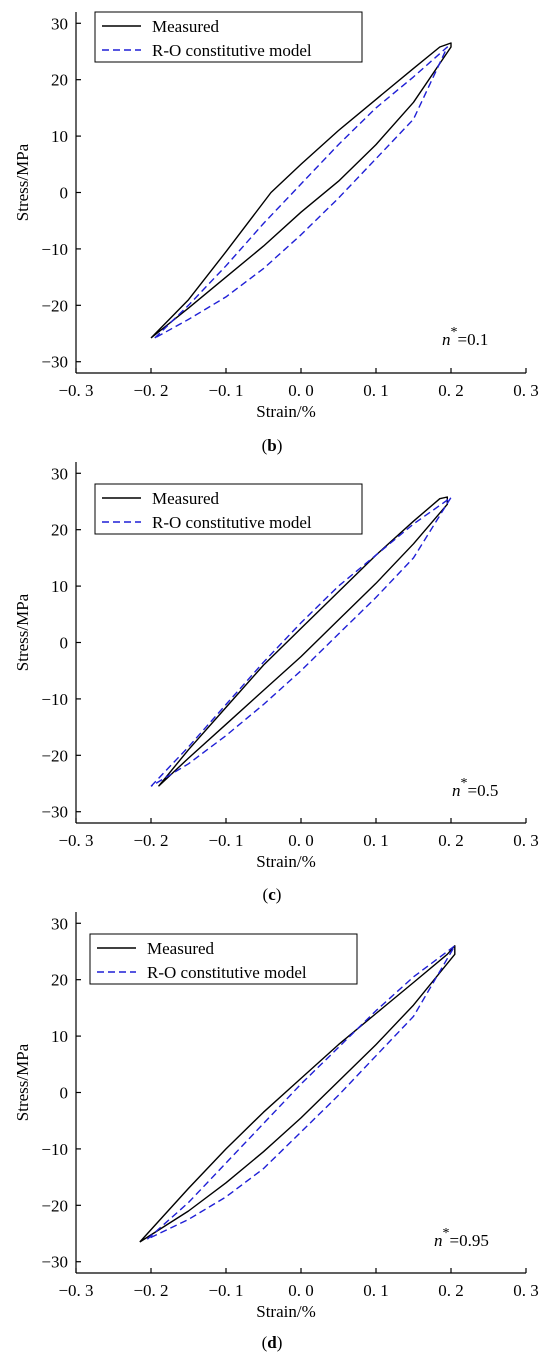  Describe the element at coordinates (272, 894) in the screenshot. I see `panel-caption: (c)` at that location.